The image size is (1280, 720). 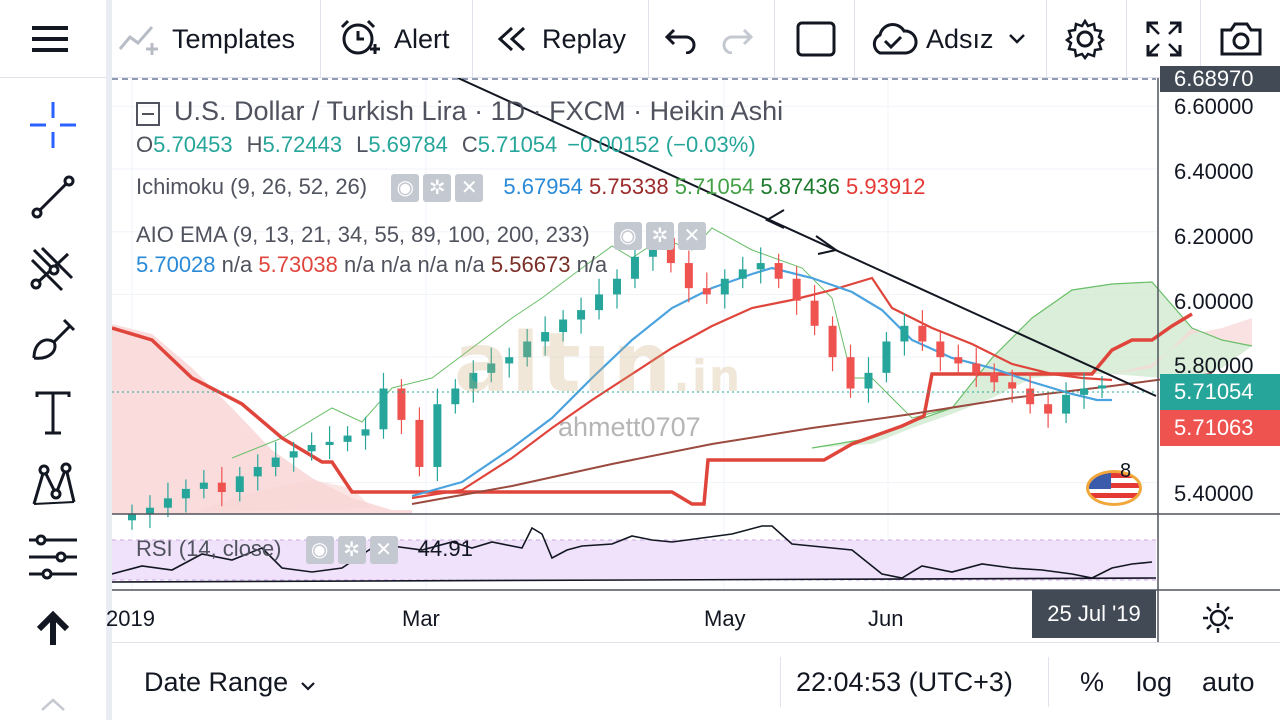 What do you see at coordinates (1218, 620) in the screenshot?
I see `axis-settings-icon` at bounding box center [1218, 620].